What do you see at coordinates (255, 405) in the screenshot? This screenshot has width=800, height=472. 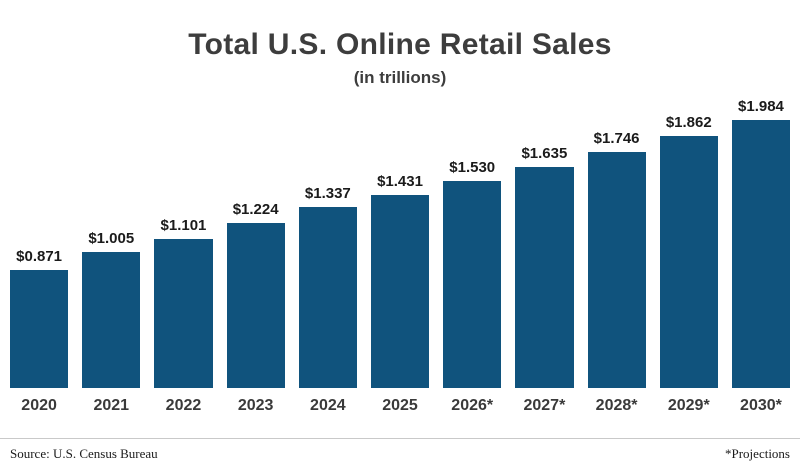 I see `x-axis-tick-label: 2023` at bounding box center [255, 405].